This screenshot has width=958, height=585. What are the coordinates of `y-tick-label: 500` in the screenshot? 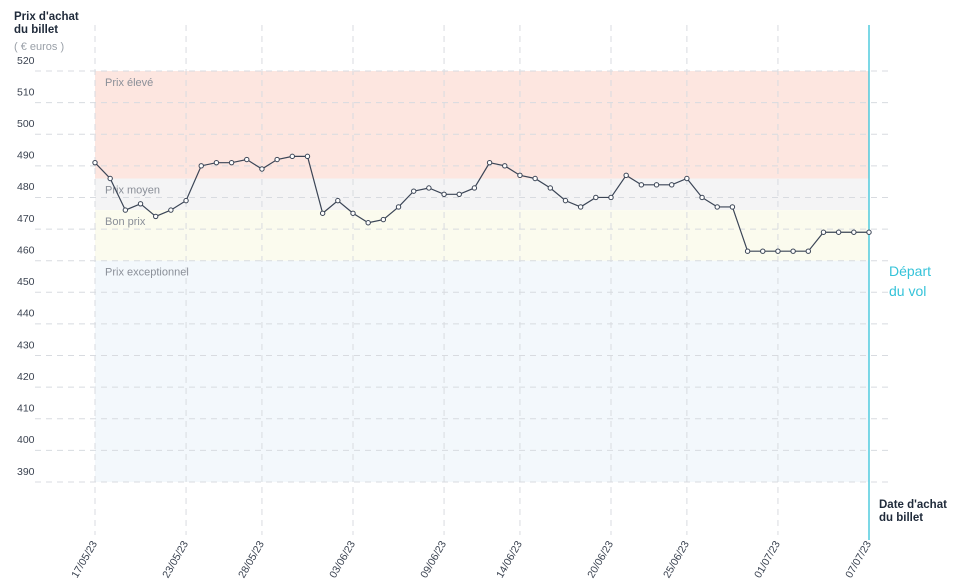 It's located at (26, 124).